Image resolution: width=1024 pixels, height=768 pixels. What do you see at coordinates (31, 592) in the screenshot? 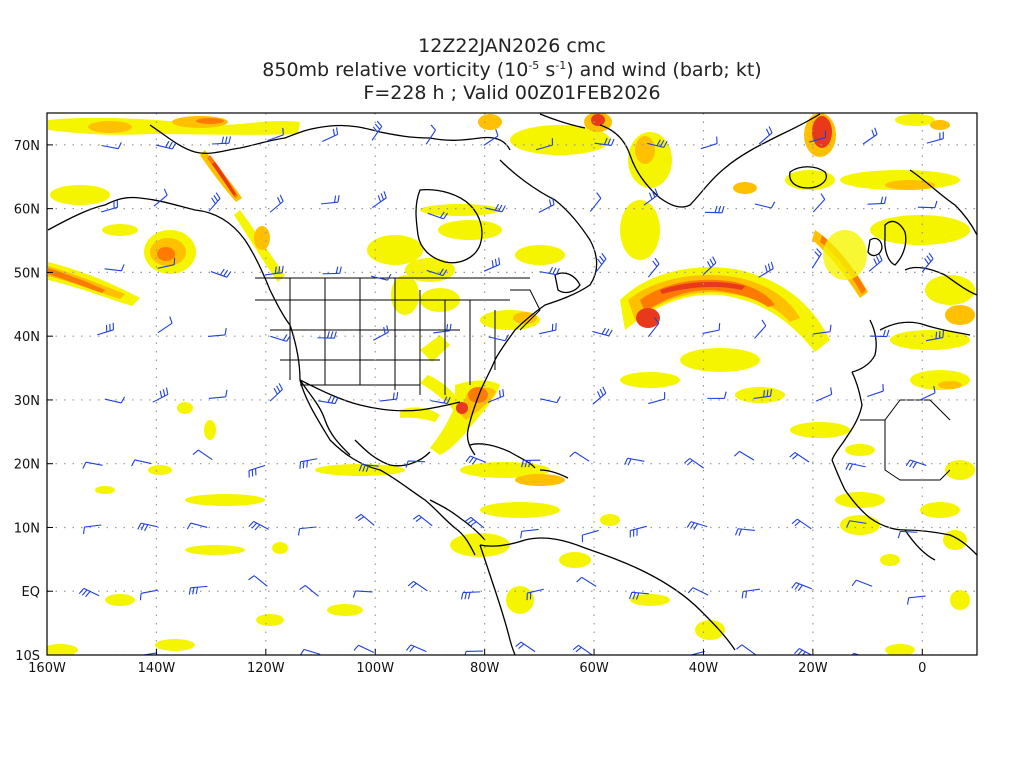
I see `lat-tick-label: EQ` at bounding box center [31, 592].